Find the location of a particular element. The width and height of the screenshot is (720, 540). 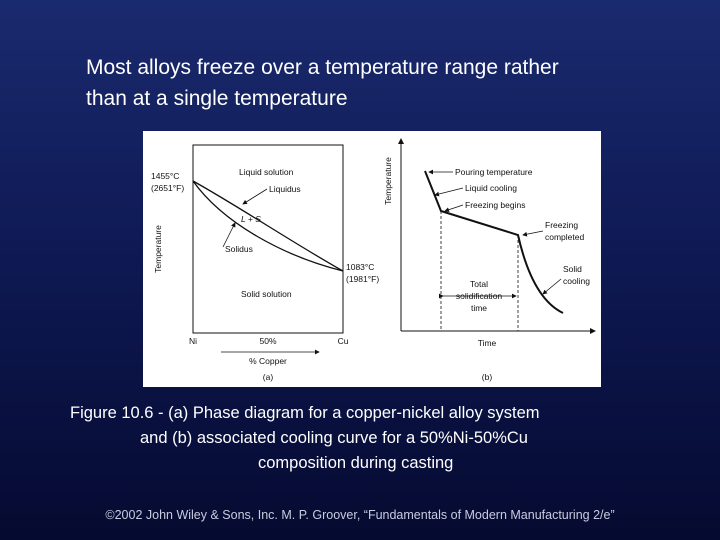

total-time-label-3: time is located at coordinates (479, 308).